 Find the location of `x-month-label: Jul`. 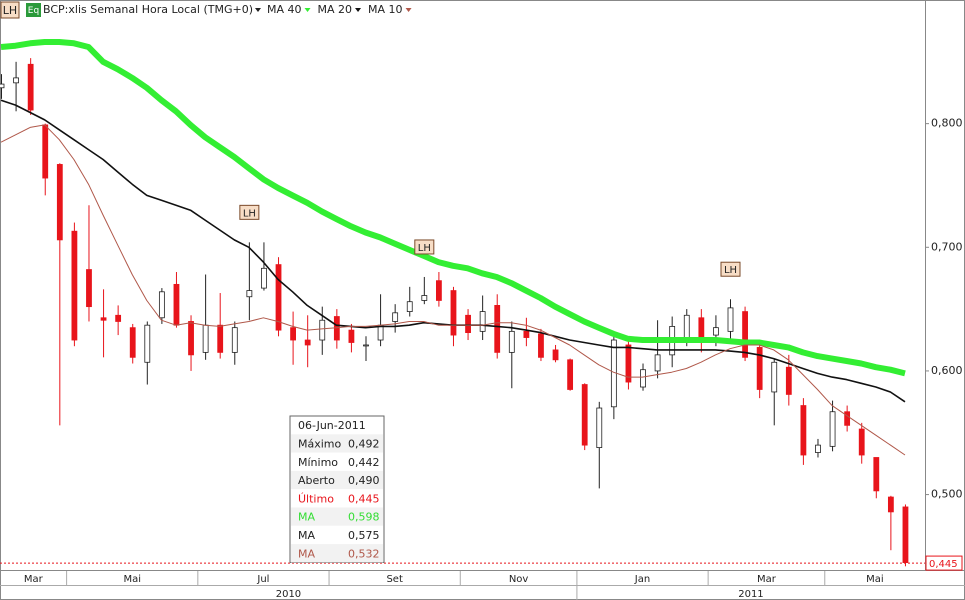

x-month-label: Jul is located at coordinates (262, 579).